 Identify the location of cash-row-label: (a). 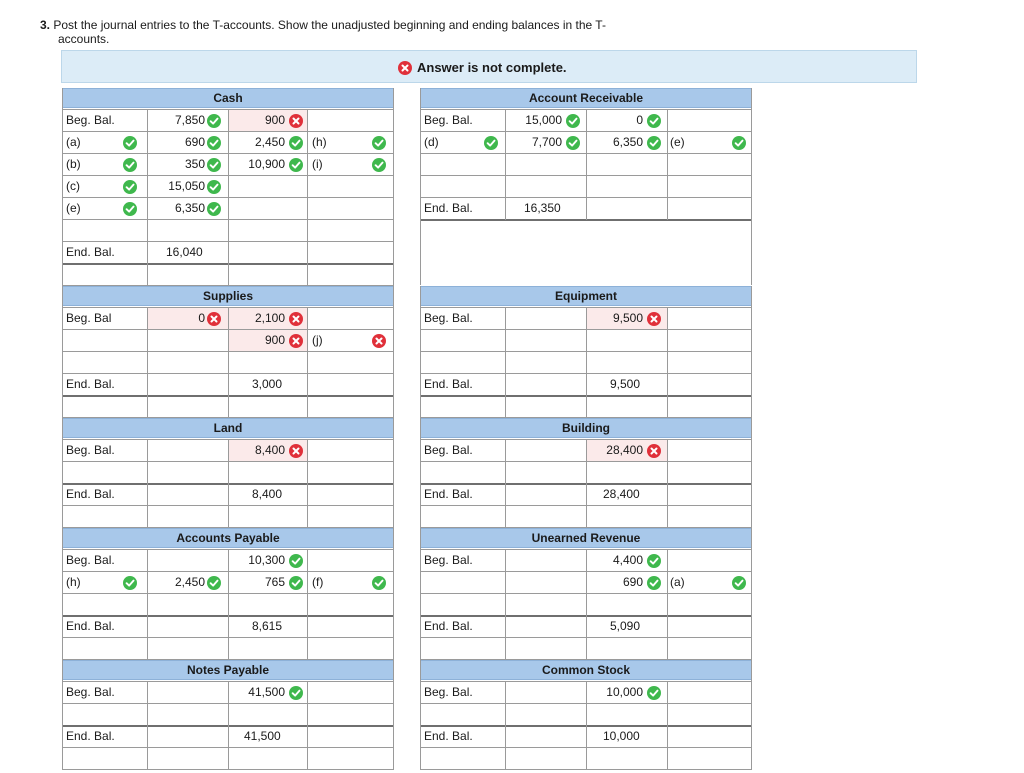
(73, 142).